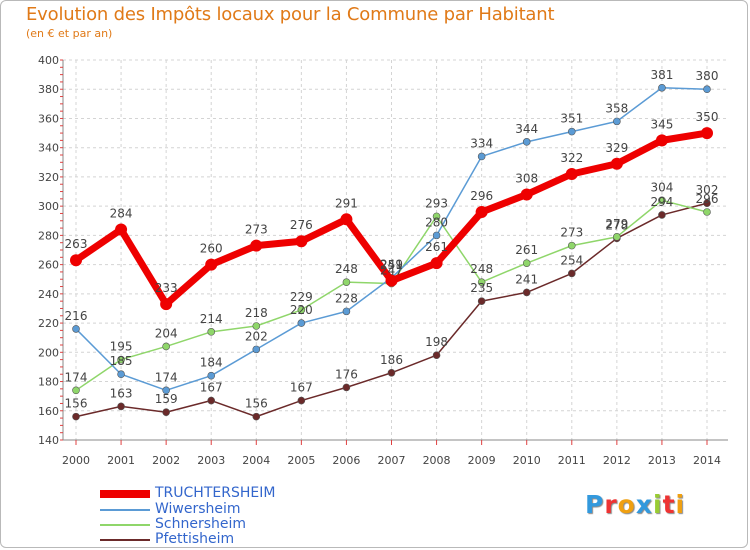 The width and height of the screenshot is (750, 550). Describe the element at coordinates (481, 269) in the screenshot. I see `data-label-schnersheim: 248` at that location.